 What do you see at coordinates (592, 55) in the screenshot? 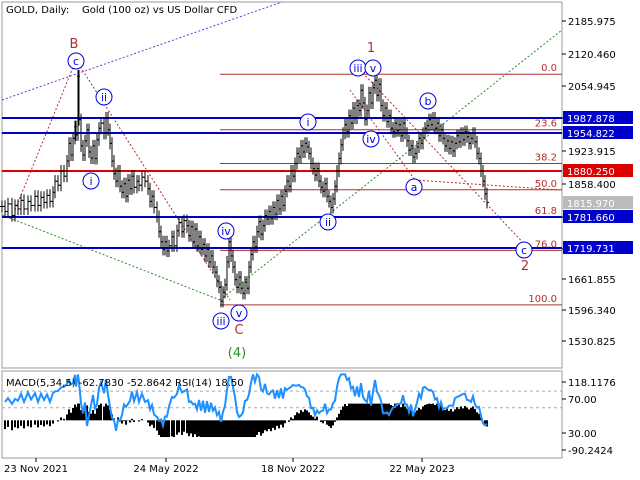
I see `price-tick-label: 2120.460` at bounding box center [592, 55].